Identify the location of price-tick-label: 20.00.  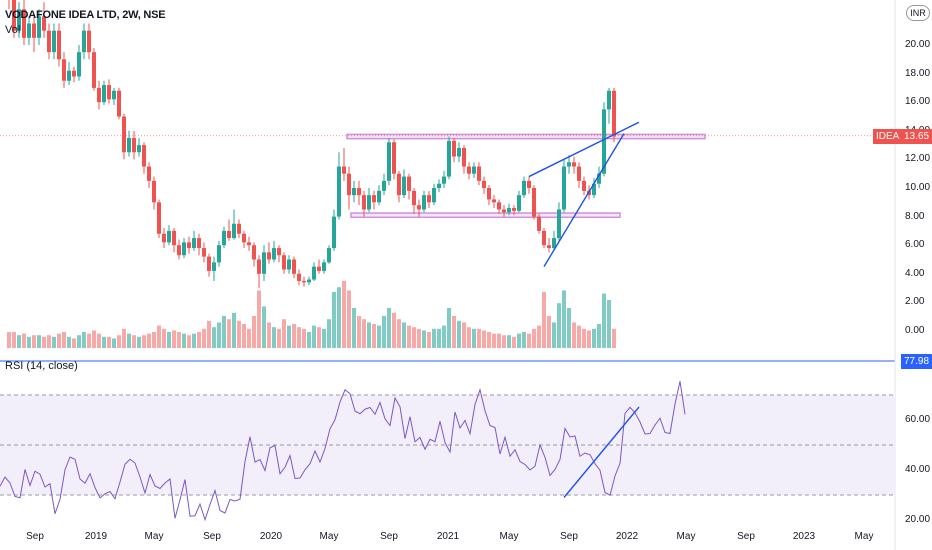
(918, 44).